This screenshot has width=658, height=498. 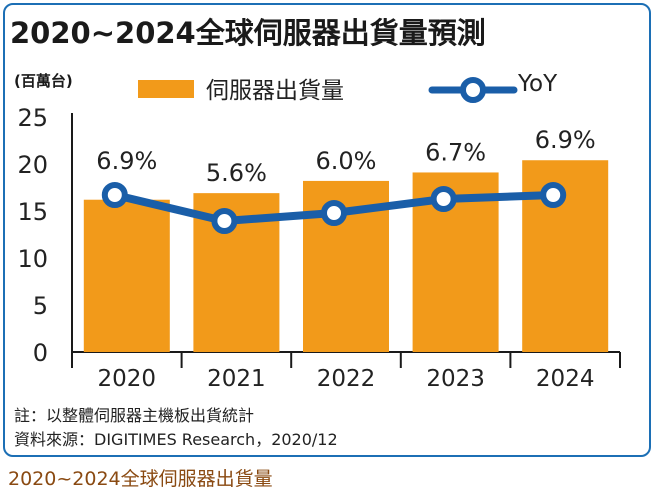 I want to click on legend-line-label: YoY, so click(x=538, y=84).